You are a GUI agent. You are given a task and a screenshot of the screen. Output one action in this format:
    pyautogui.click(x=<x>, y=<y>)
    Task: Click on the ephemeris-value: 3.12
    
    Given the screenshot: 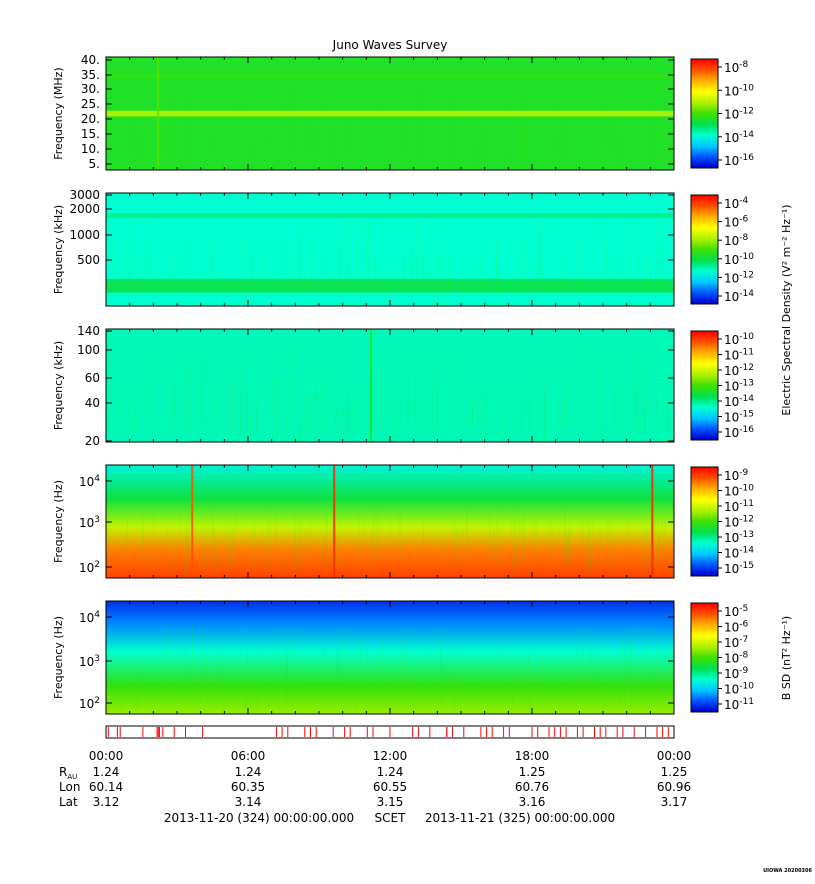 What is the action you would take?
    pyautogui.click(x=106, y=802)
    